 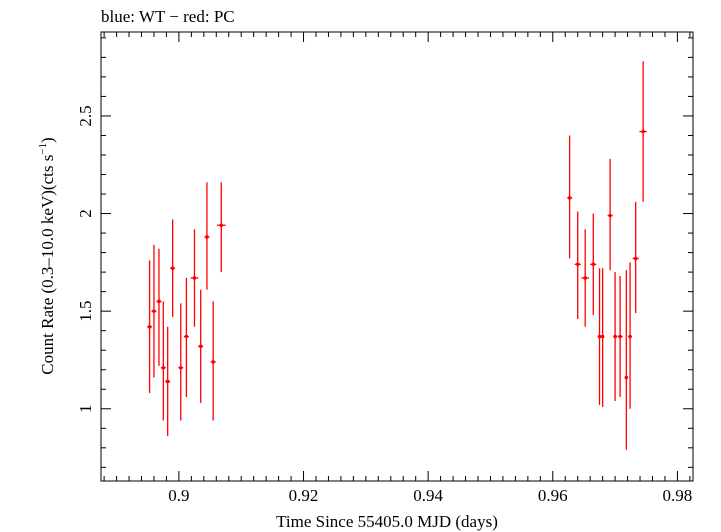 I want to click on y-axis-label-close: ), so click(x=47, y=140).